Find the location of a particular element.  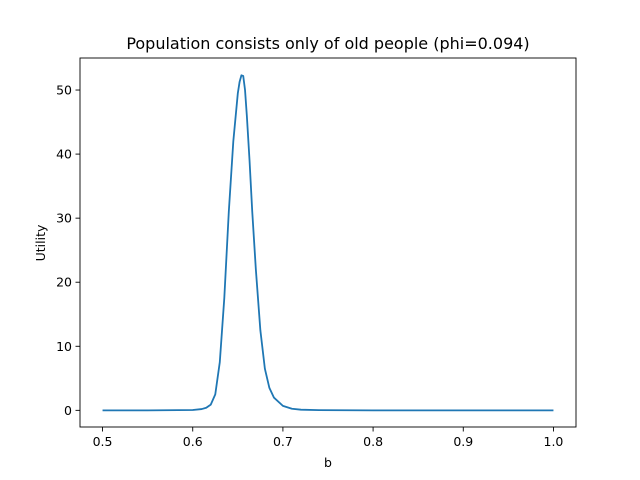

y-tick-label: 20 is located at coordinates (64, 282).